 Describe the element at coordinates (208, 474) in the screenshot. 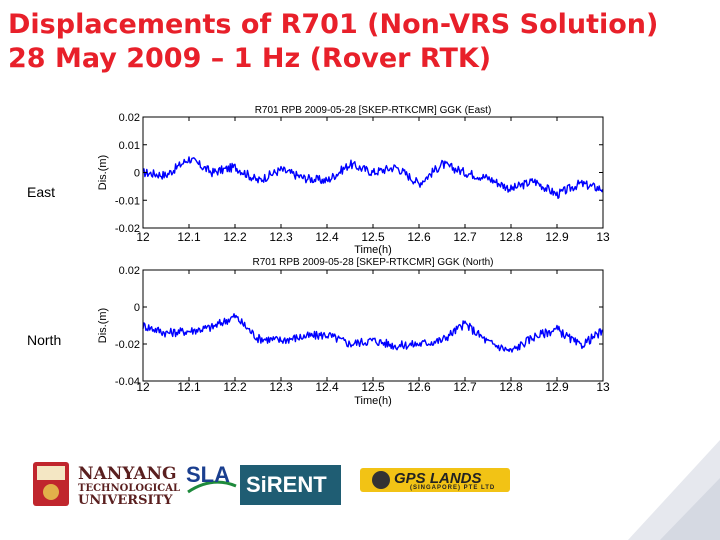

I see `sla-logo-text: SLA` at that location.